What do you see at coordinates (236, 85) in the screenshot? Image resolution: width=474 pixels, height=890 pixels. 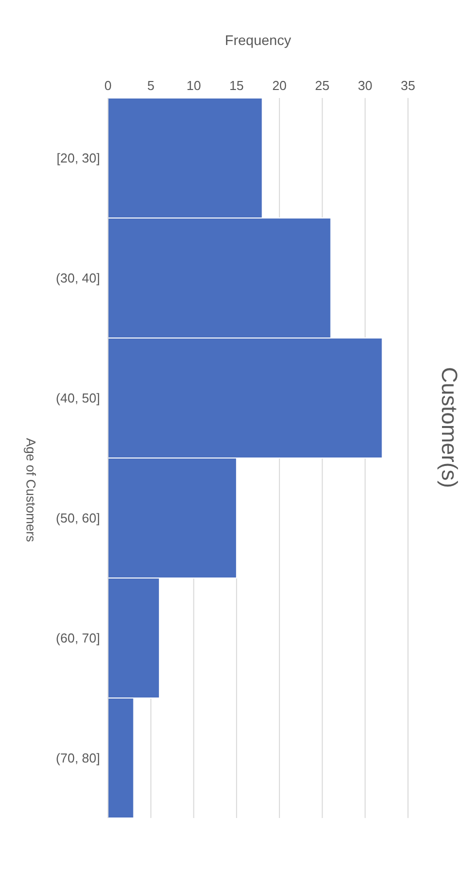 I see `x-tick-label: 15` at bounding box center [236, 85].